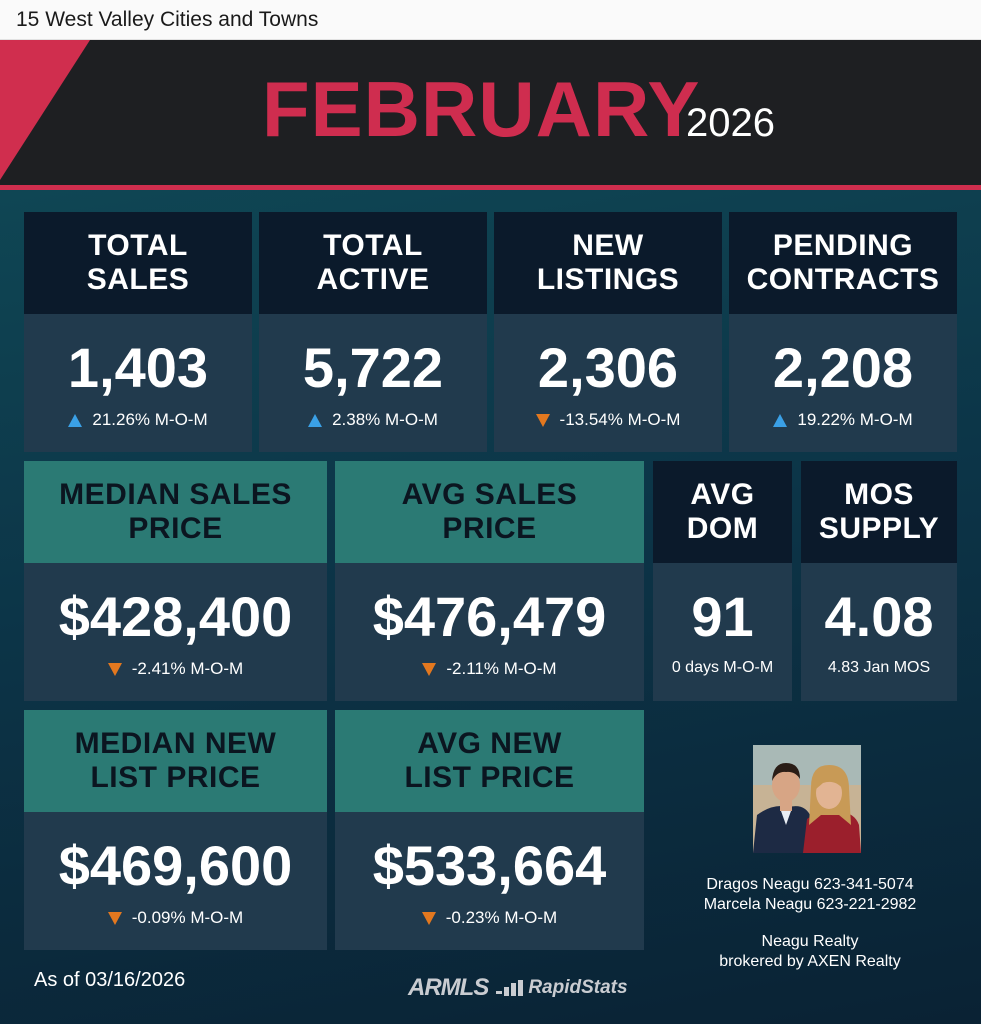 This screenshot has height=1024, width=981. I want to click on tile-note: 0 days M-O-M, so click(722, 667).